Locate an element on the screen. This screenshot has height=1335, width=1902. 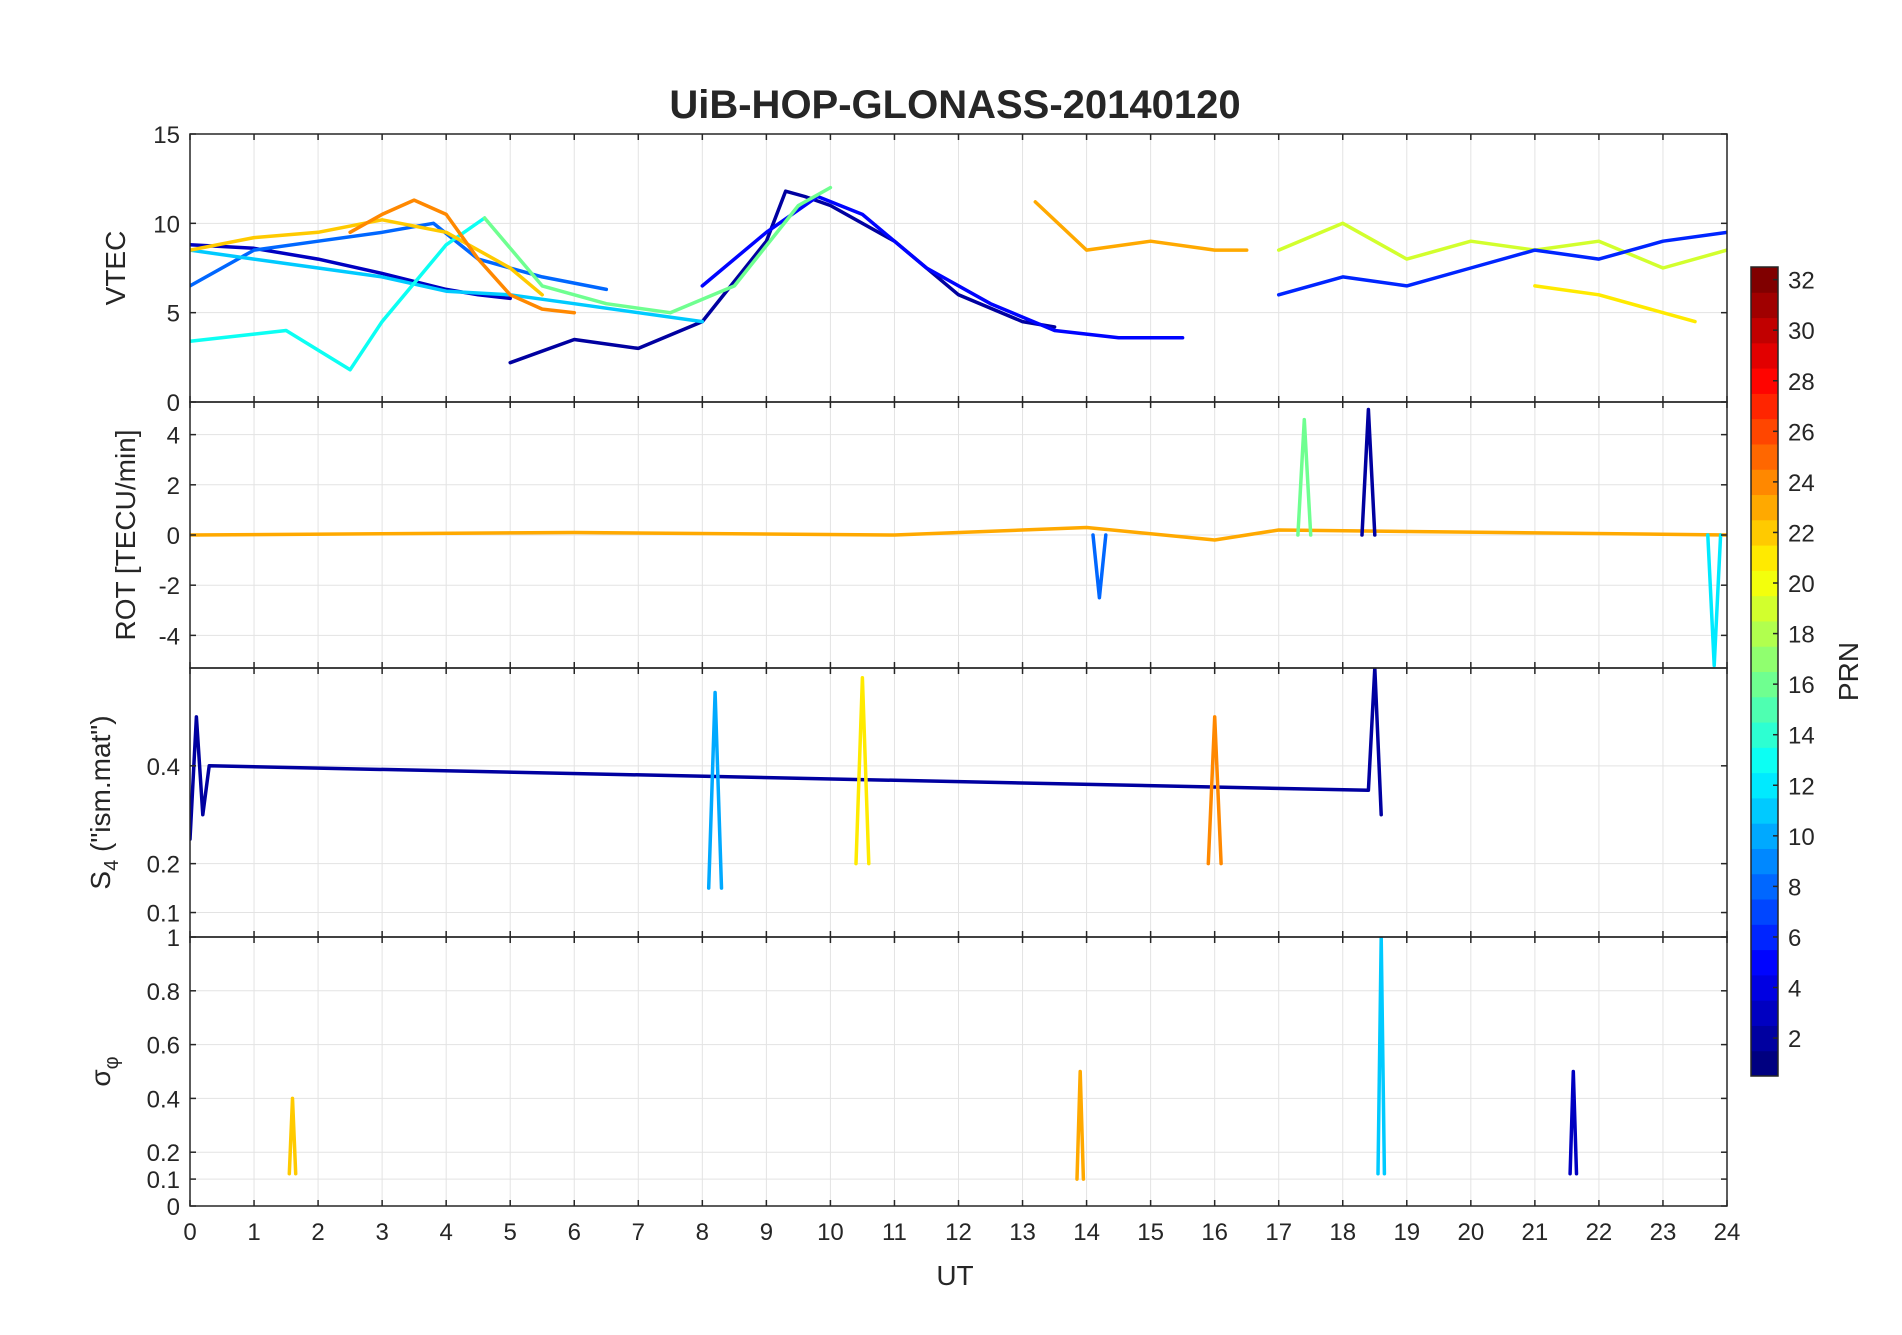
y-tick-label: 0.4 is located at coordinates (163, 767).